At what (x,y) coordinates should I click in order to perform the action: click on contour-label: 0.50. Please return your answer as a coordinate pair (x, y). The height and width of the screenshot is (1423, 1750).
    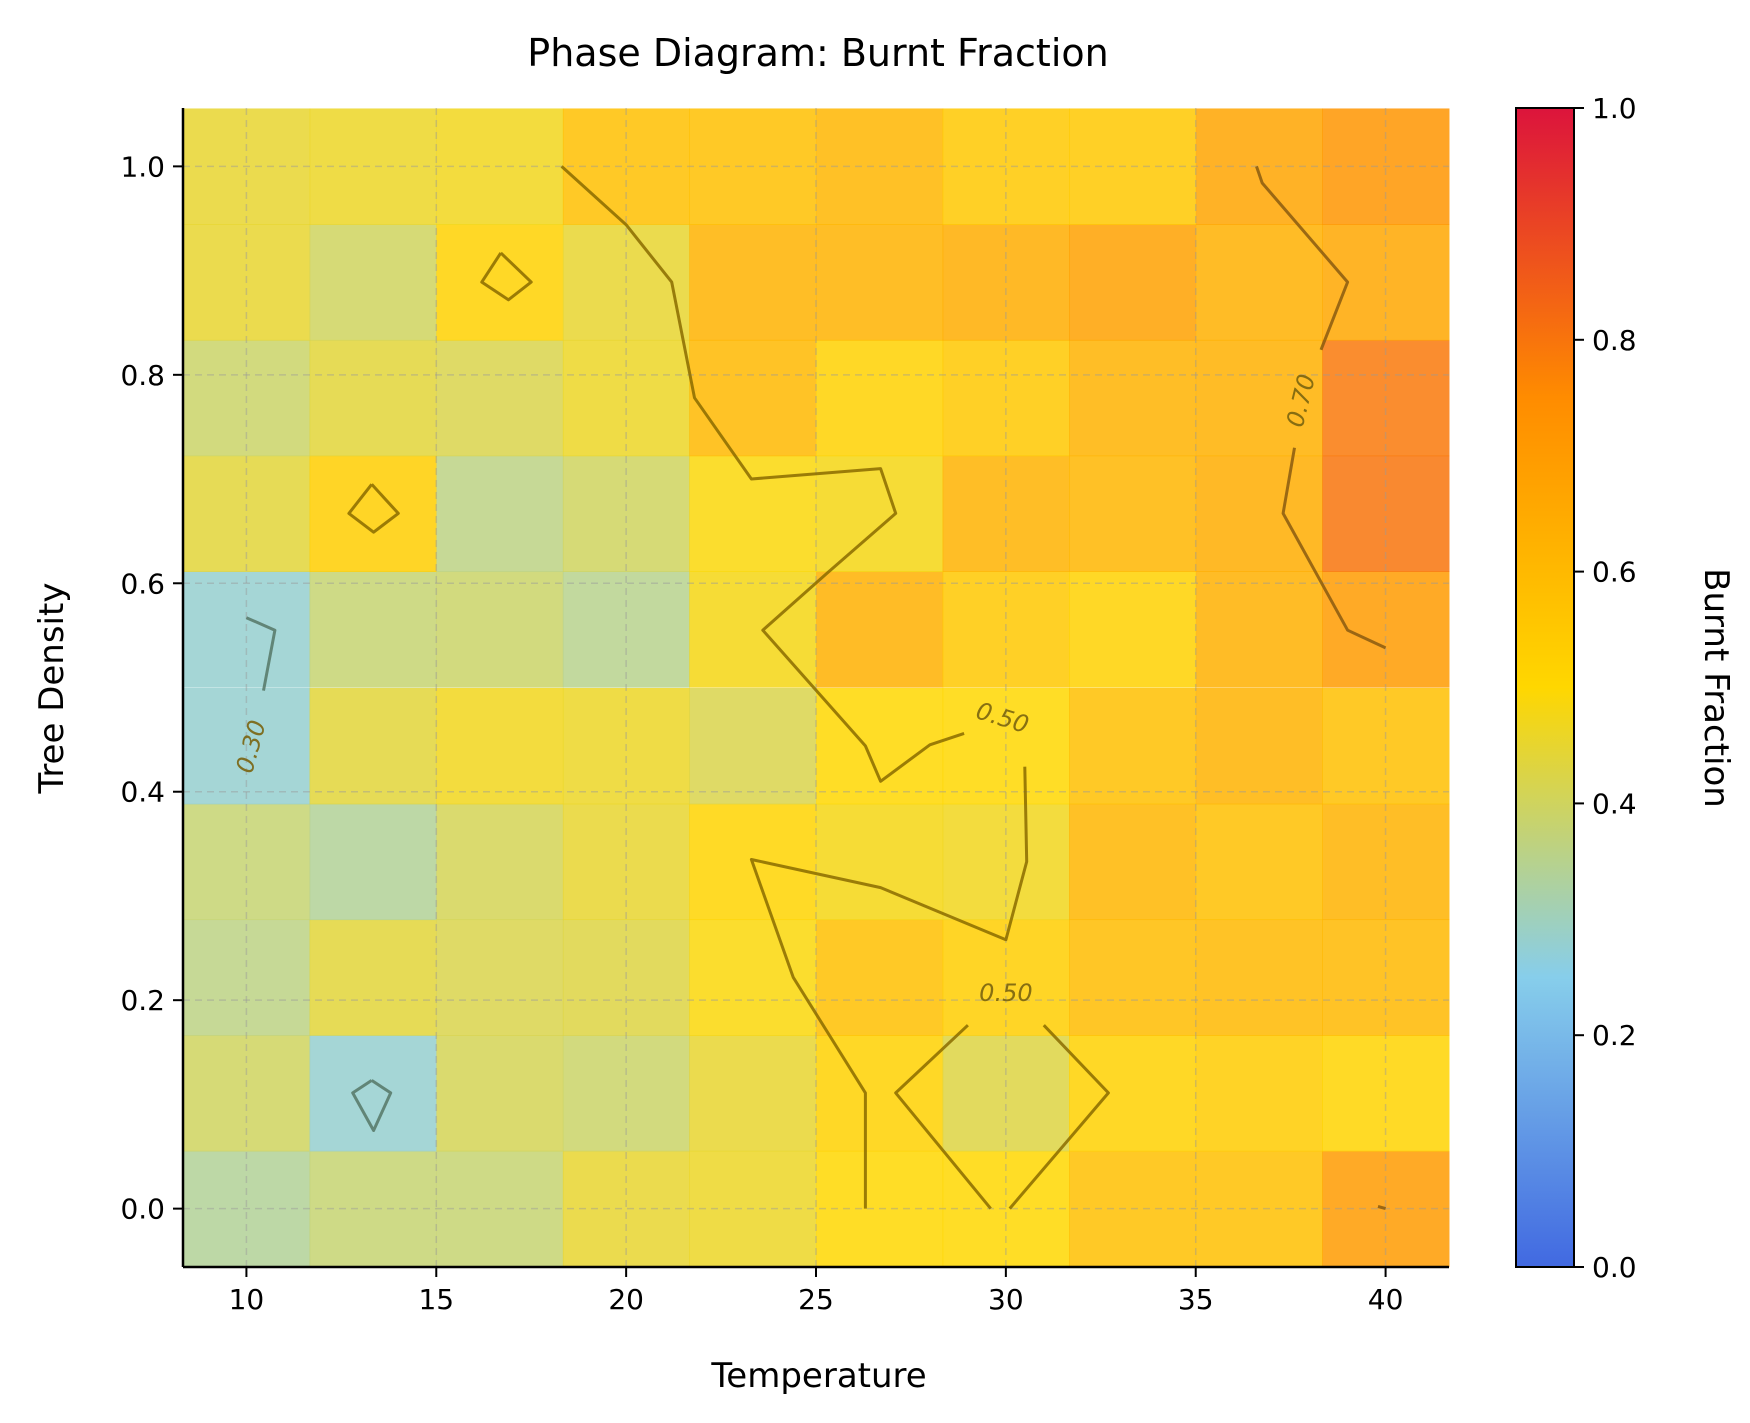
    Looking at the image, I should click on (1005, 993).